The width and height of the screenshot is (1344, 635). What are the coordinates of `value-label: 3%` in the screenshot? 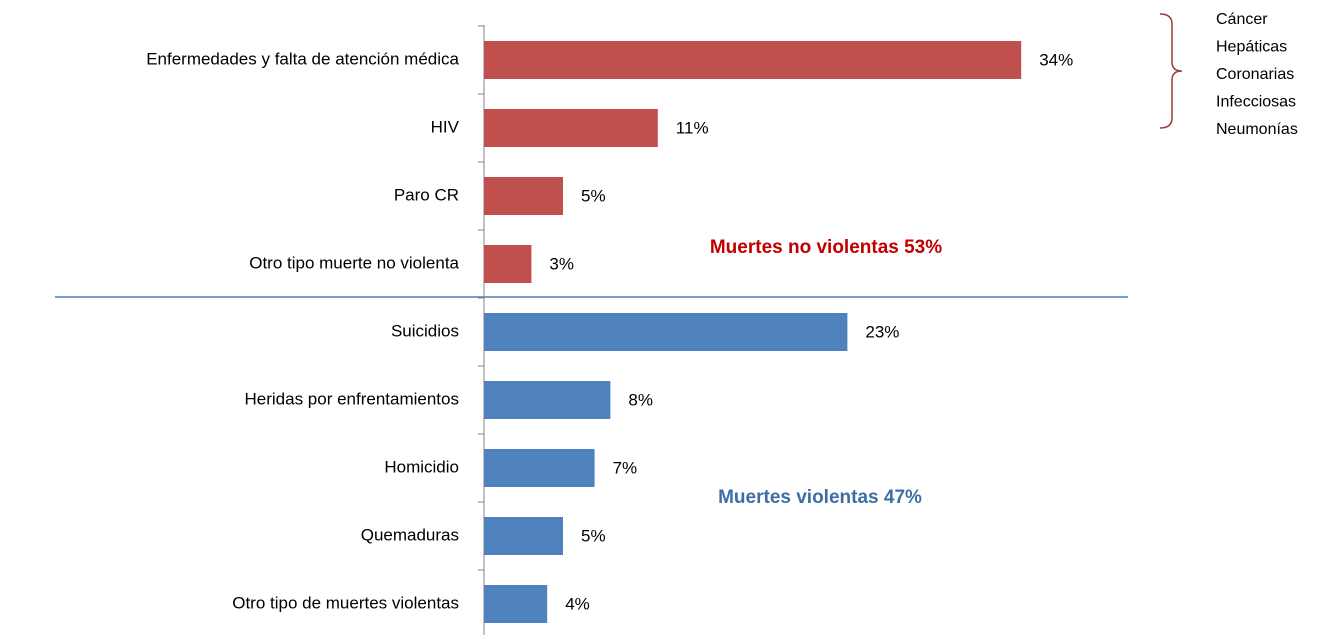 It's located at (561, 263).